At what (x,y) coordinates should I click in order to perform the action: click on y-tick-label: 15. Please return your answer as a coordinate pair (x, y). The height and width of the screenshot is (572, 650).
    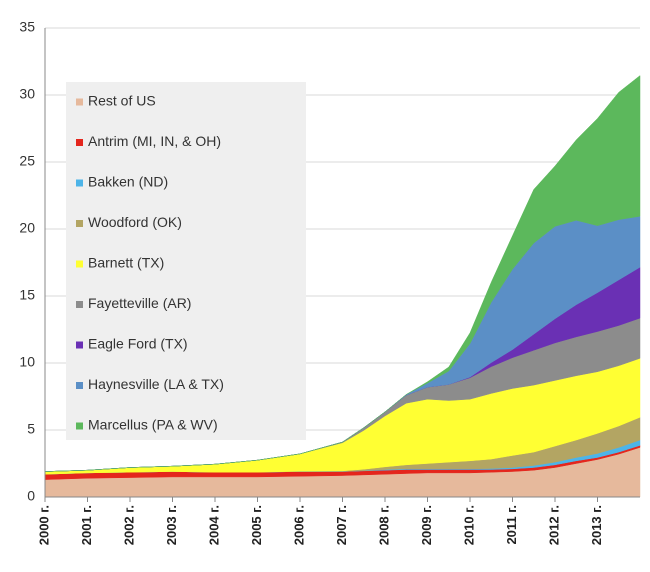
    Looking at the image, I should click on (27, 295).